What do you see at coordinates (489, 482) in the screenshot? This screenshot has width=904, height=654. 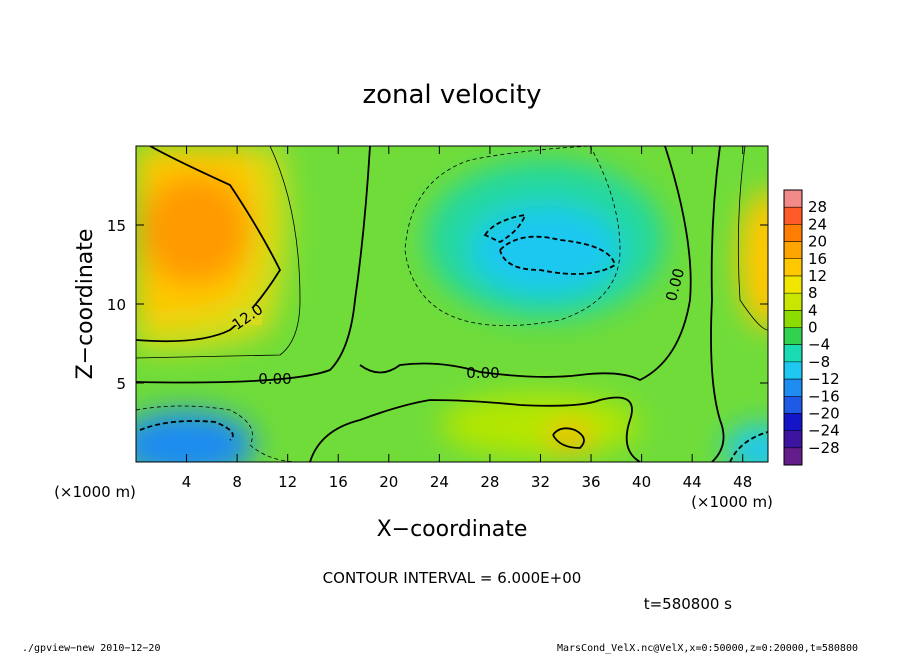 I see `x-tick-label: 28` at bounding box center [489, 482].